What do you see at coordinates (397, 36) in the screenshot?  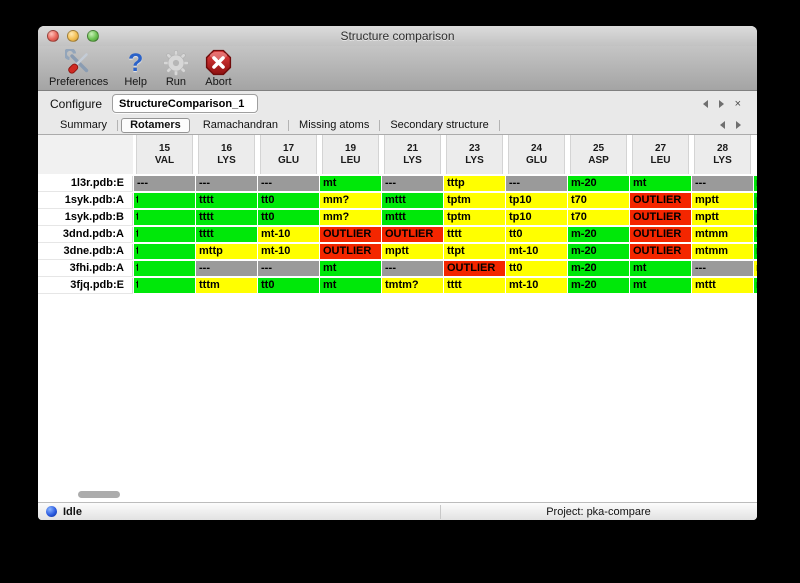 I see `title-bar: Structure comparison` at bounding box center [397, 36].